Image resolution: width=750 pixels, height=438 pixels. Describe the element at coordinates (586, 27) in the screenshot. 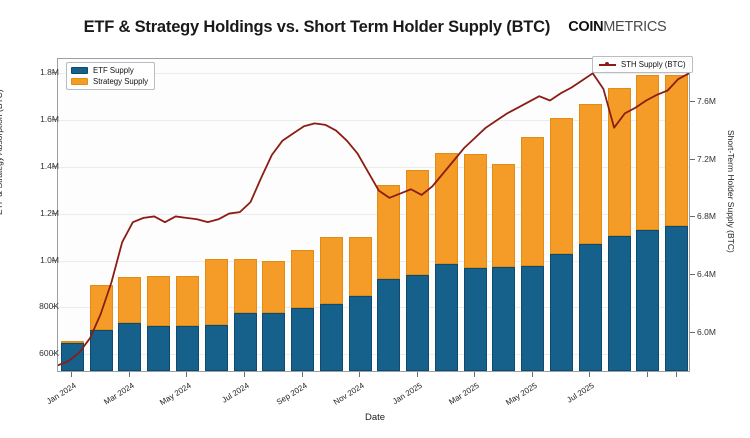

I see `brand-logo-bold: COIN` at that location.